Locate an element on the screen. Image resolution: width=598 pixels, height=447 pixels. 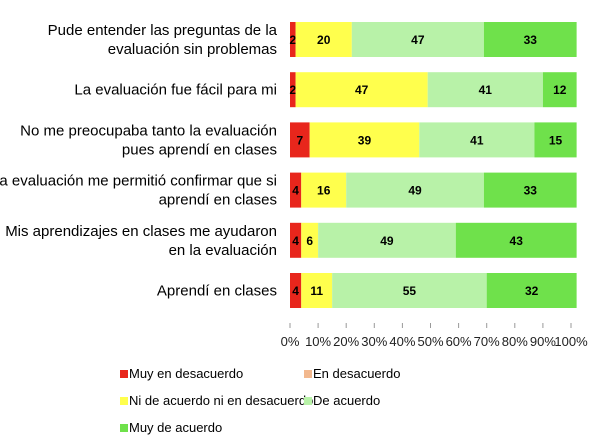
category-label: La evaluación fue fácil para mi is located at coordinates (175, 90).